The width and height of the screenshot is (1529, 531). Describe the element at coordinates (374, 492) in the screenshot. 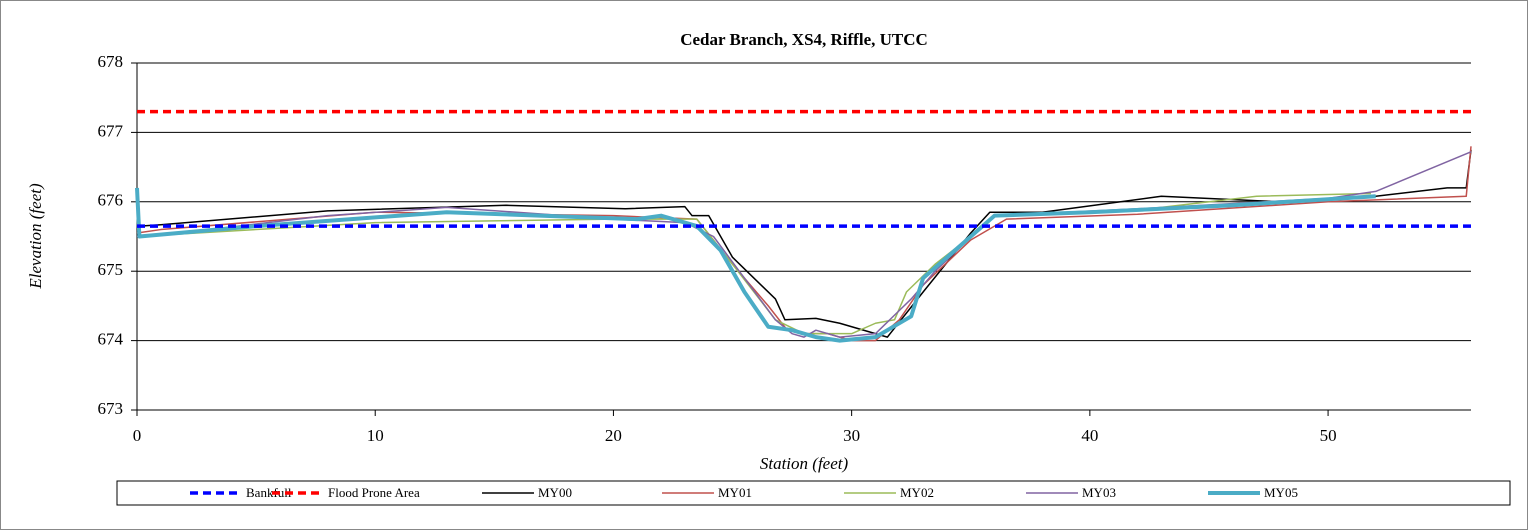

I see `legend-label: Flood Prone Area` at that location.